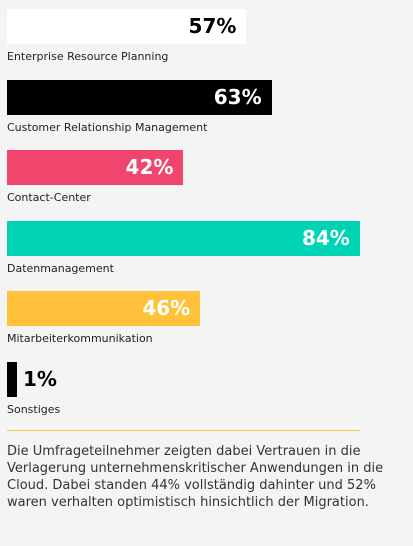 The height and width of the screenshot is (546, 413). What do you see at coordinates (107, 127) in the screenshot?
I see `category-label-2: Customer Relationship Management` at bounding box center [107, 127].